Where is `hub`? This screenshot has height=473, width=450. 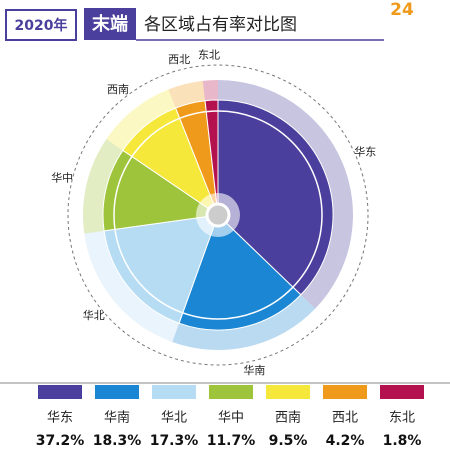 hub is located at coordinates (218, 215).